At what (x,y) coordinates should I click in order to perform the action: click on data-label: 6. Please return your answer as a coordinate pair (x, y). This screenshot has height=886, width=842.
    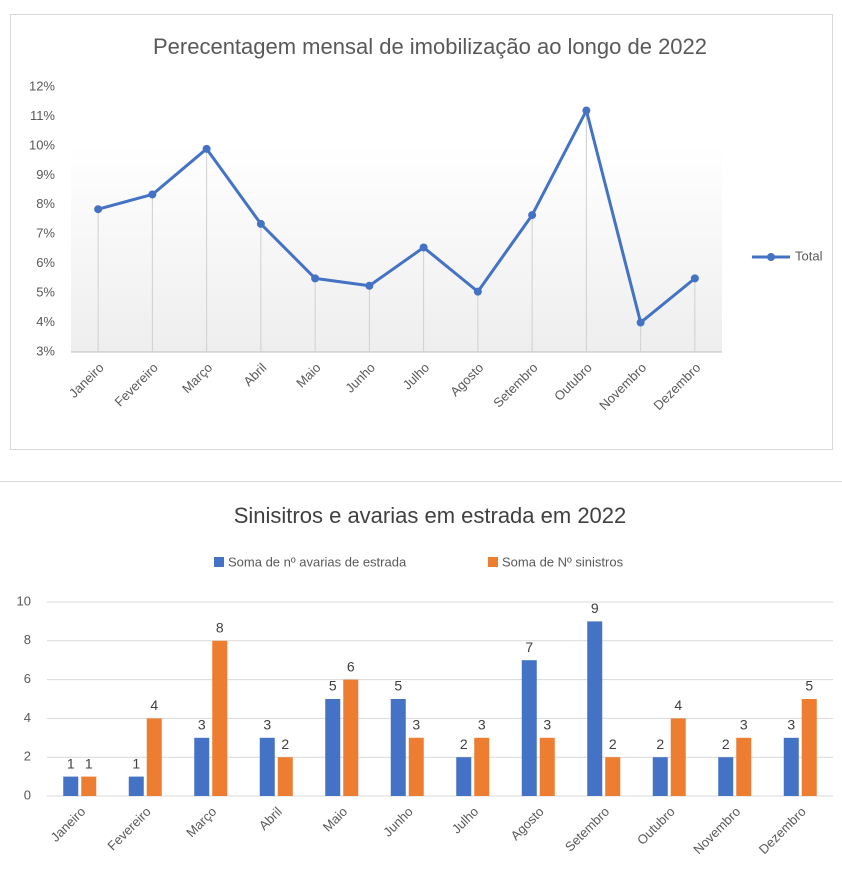
    Looking at the image, I should click on (351, 666).